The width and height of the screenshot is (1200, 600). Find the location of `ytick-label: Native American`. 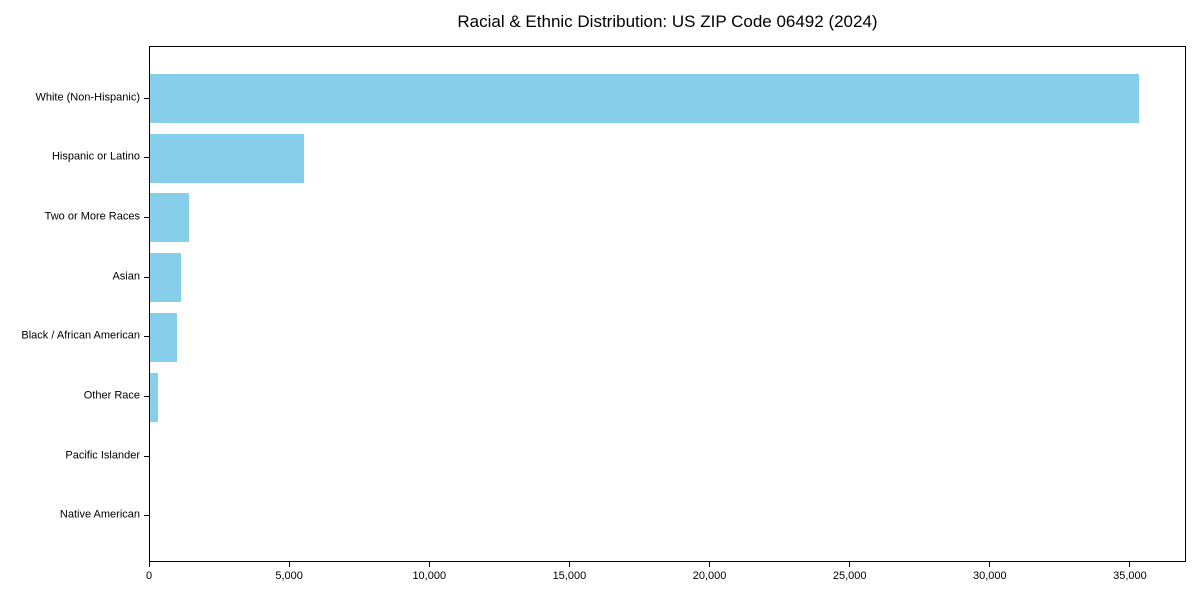

ytick-label: Native American is located at coordinates (99, 514).